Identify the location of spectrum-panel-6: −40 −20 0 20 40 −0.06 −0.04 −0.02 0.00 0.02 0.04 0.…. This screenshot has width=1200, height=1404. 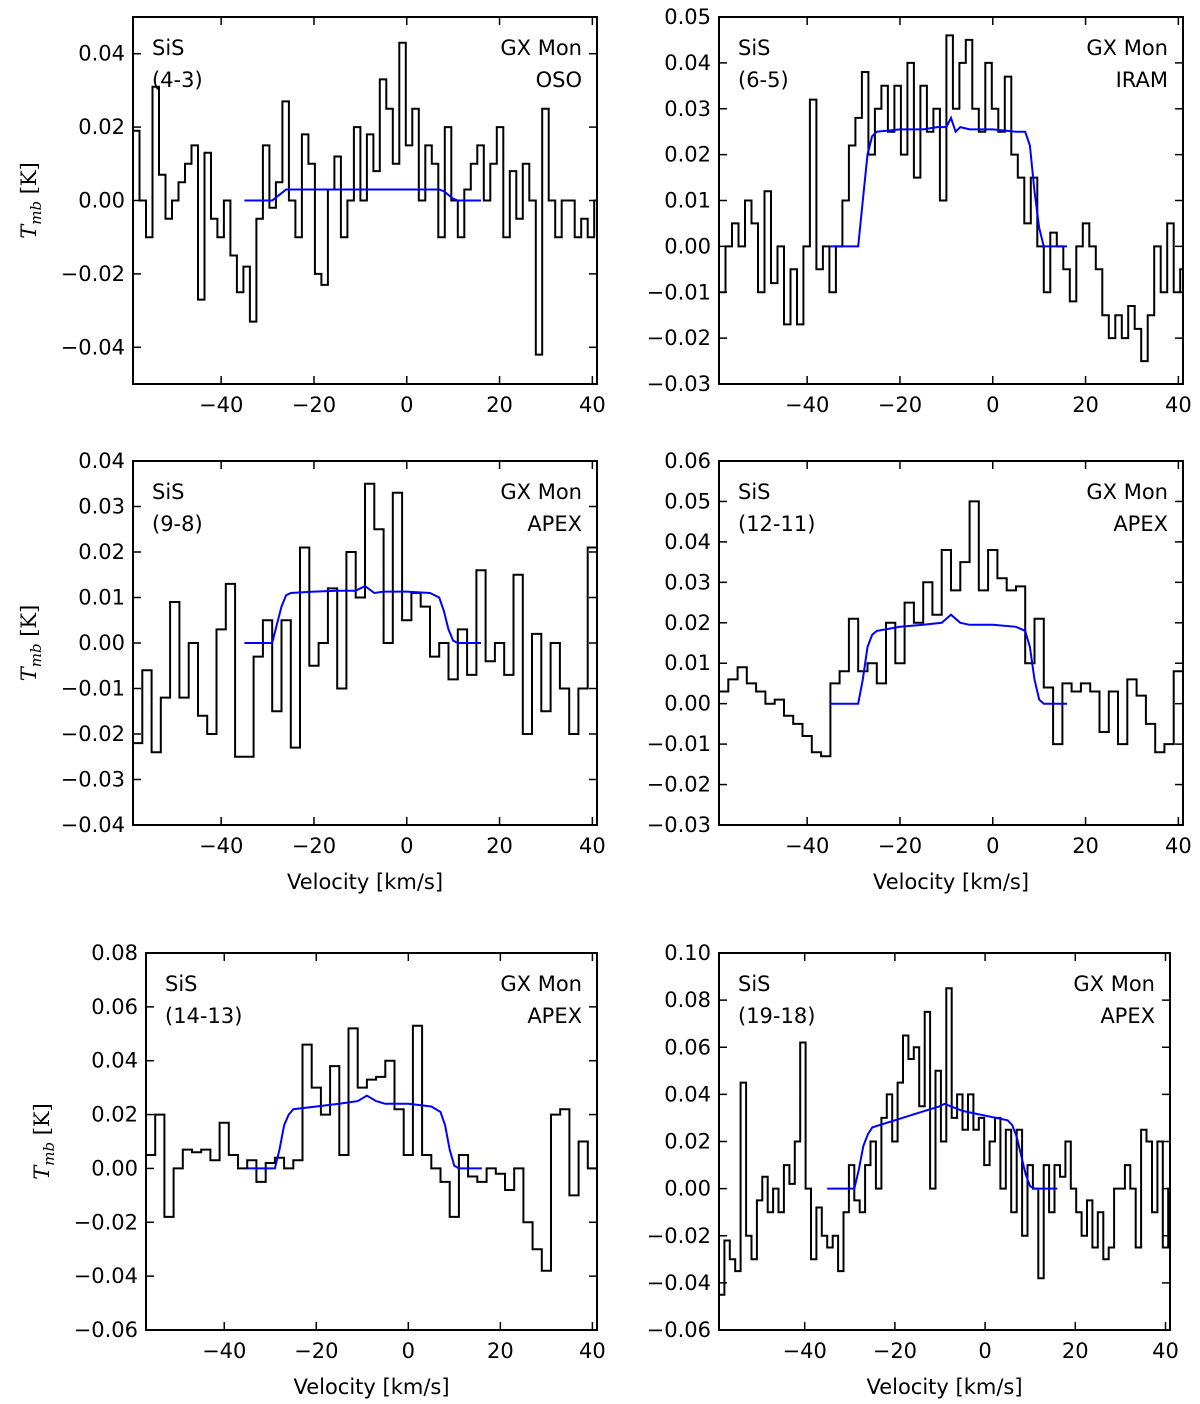
(913, 1170).